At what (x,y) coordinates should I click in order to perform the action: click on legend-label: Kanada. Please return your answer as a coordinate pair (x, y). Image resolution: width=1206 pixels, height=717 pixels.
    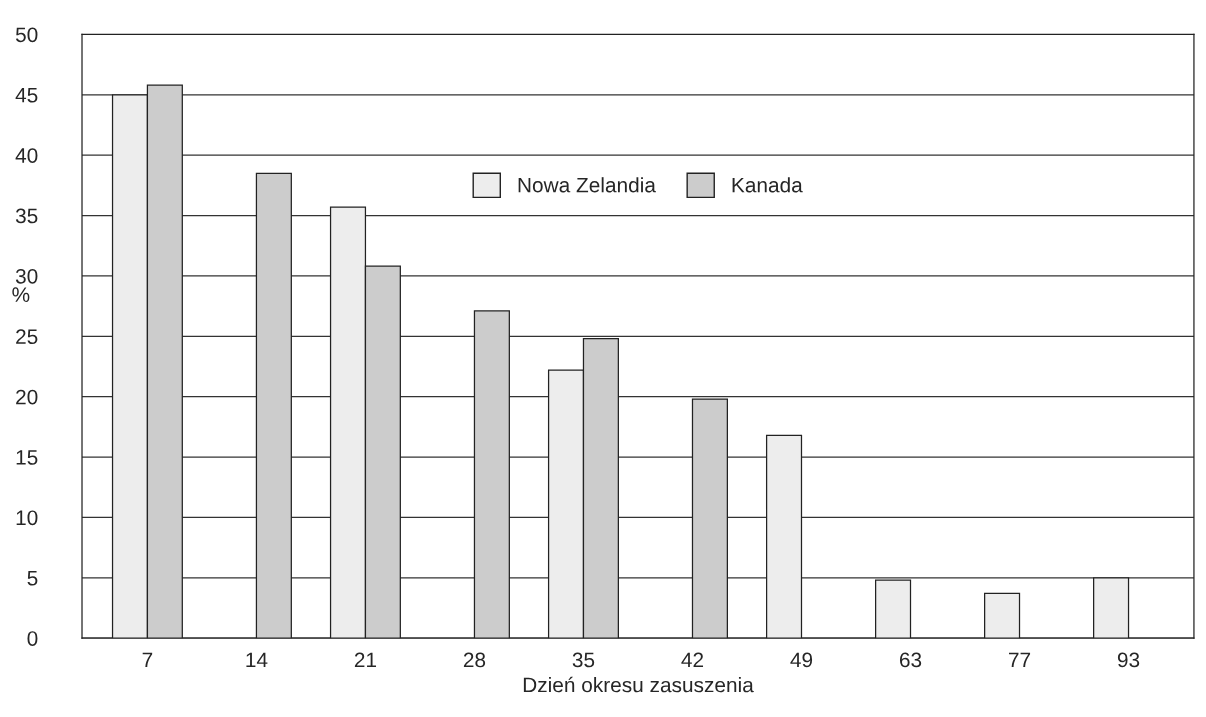
    Looking at the image, I should click on (767, 185).